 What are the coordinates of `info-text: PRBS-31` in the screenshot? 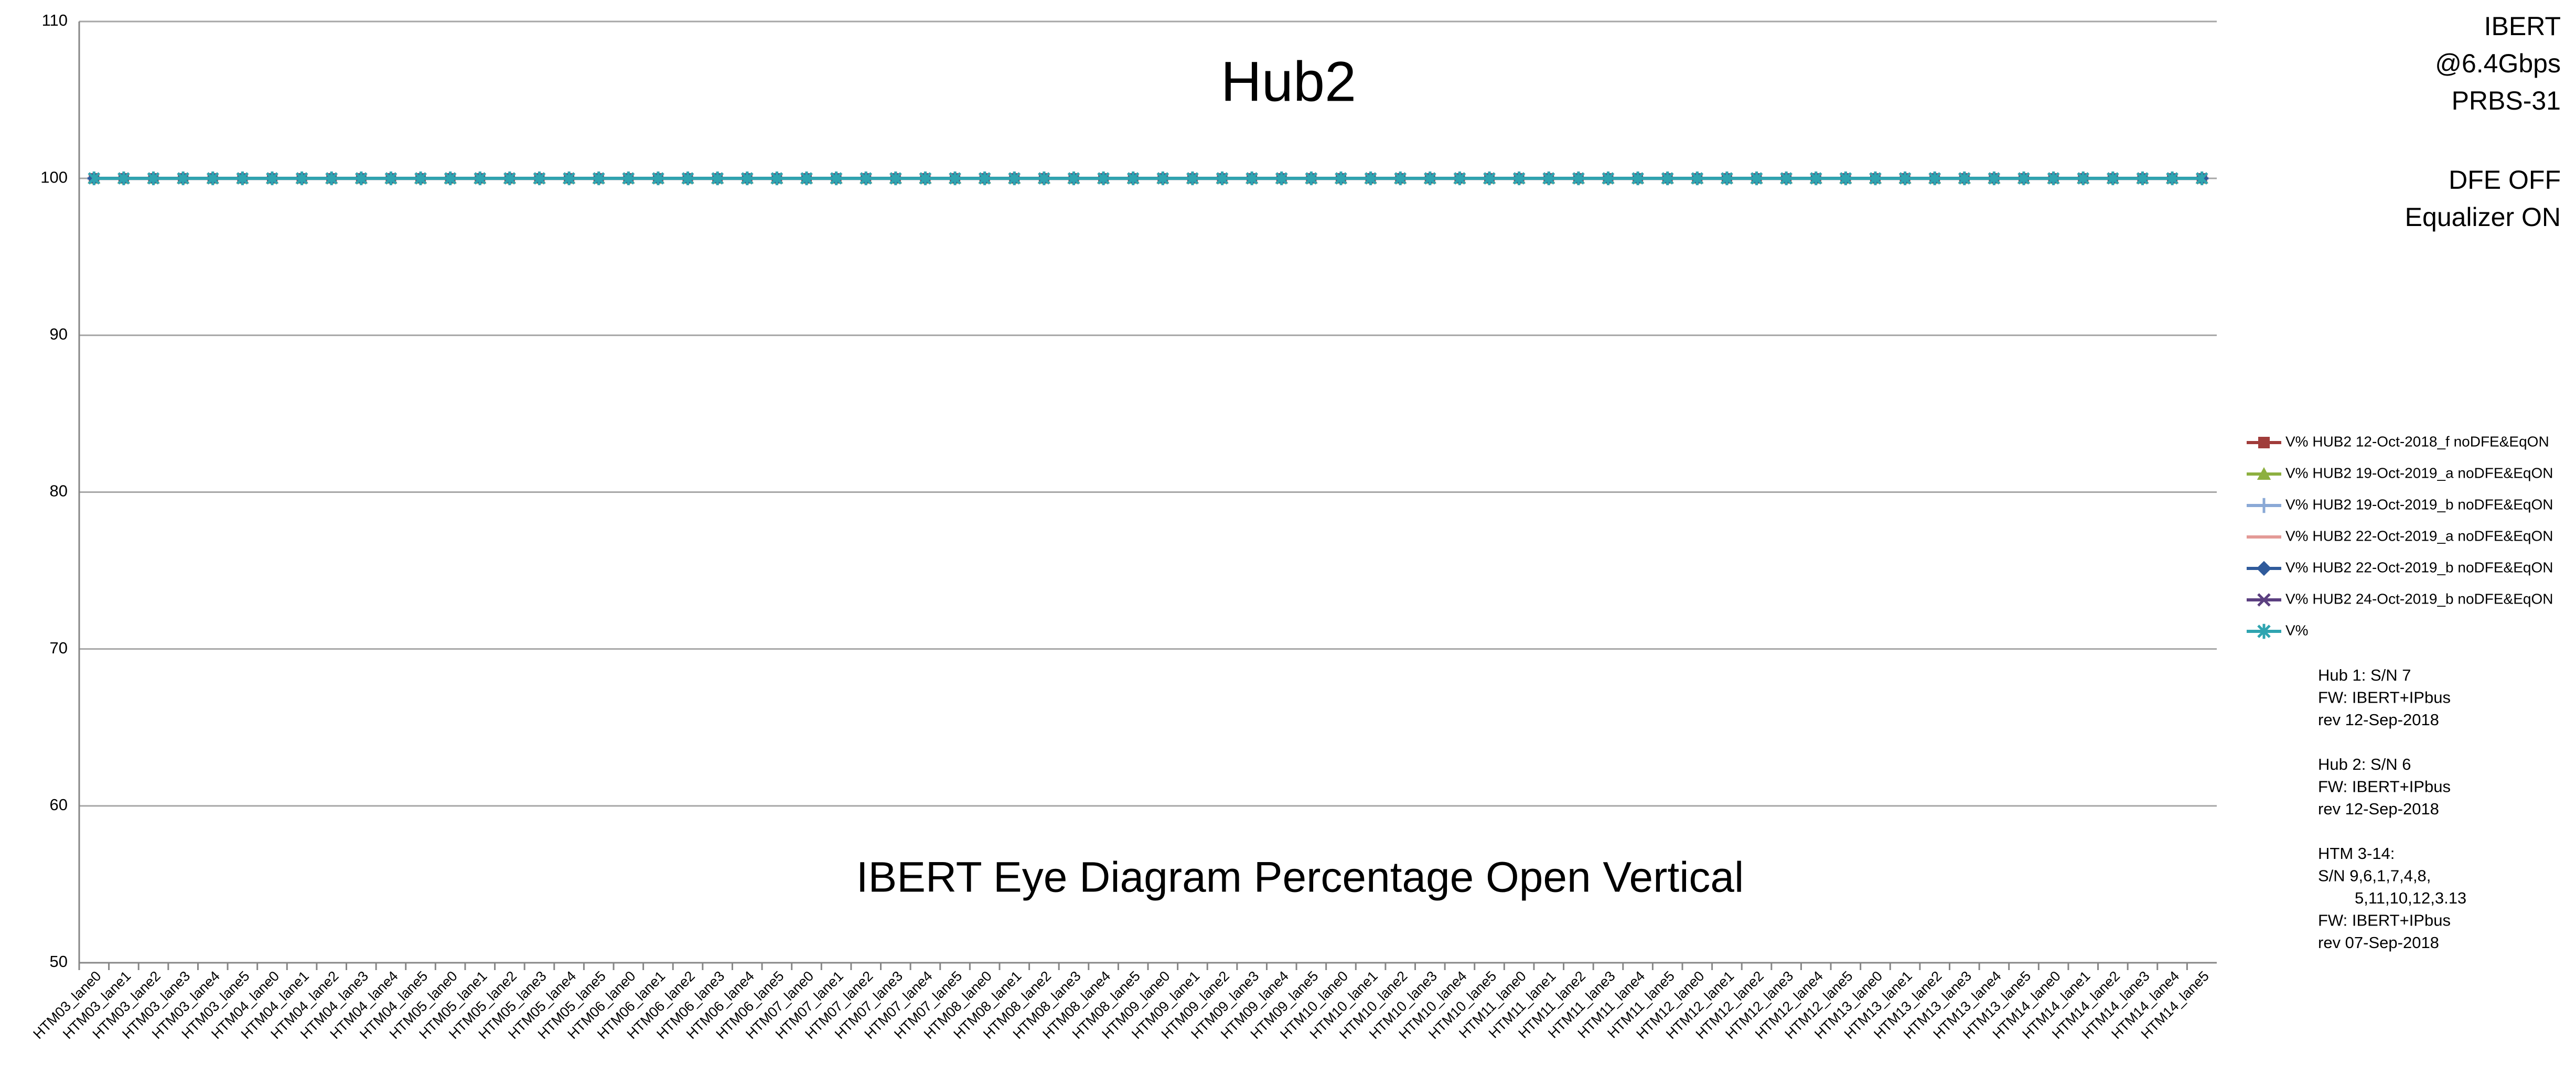 It's located at (2506, 100).